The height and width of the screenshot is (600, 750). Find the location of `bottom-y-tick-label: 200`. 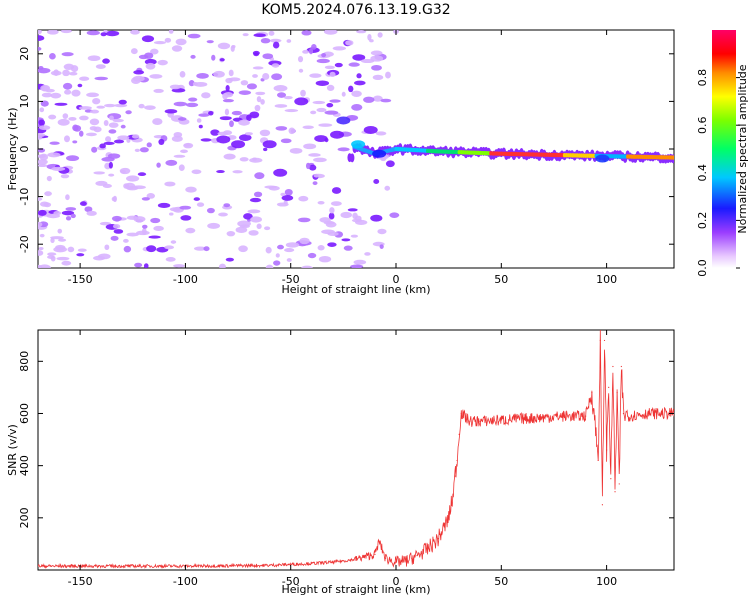

bottom-y-tick-label: 200 is located at coordinates (24, 517).